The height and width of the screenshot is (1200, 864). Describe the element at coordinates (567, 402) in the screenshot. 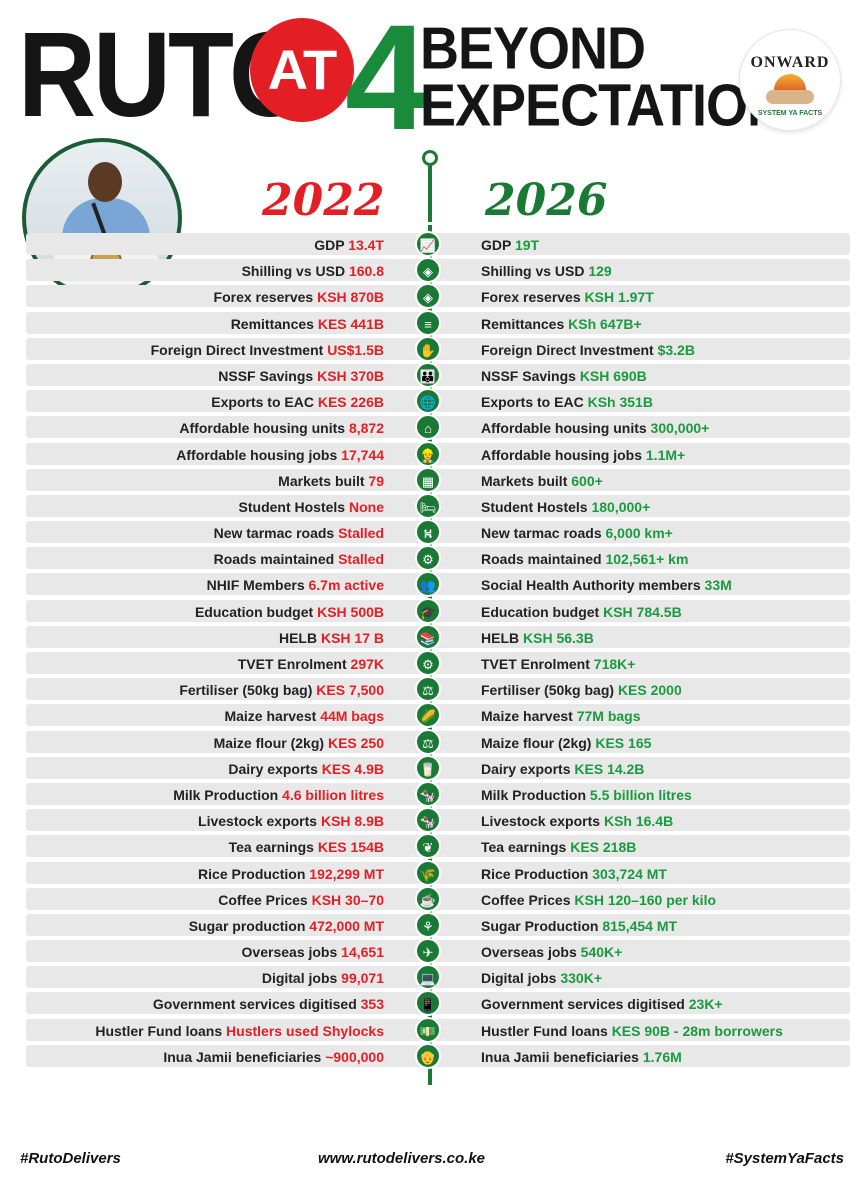

I see `row-after: Exports to EAC KSh 351B` at that location.